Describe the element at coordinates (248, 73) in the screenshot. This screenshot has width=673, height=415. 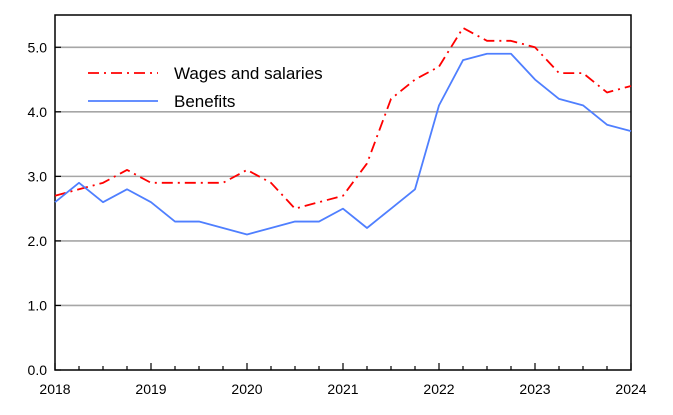
I see `legend-label: Wages and salaries` at that location.